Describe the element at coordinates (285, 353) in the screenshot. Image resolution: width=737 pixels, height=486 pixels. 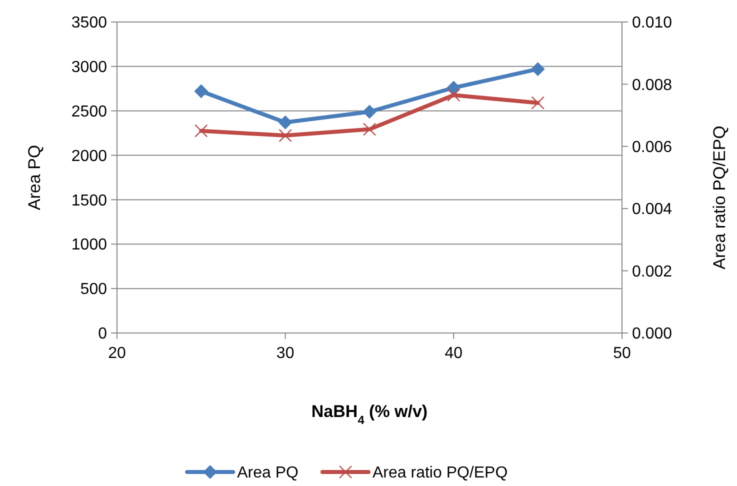
I see `x-tick-label: 30` at that location.